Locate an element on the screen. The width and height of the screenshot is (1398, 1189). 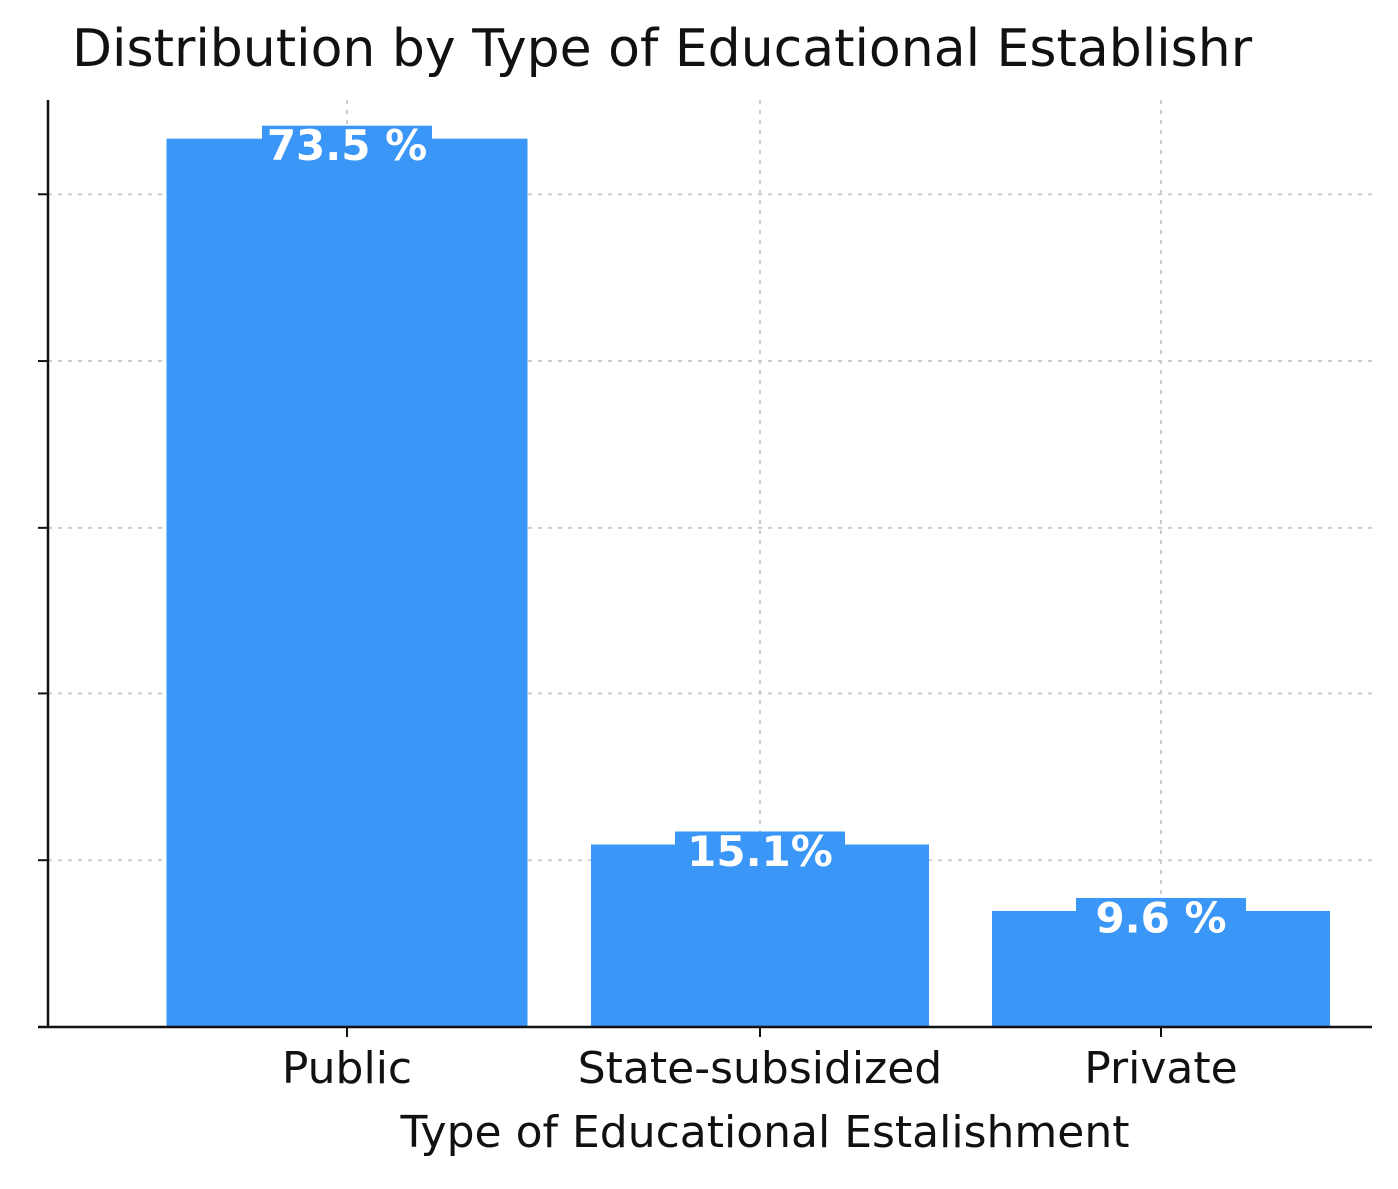
value-label: 73.5 % is located at coordinates (347, 145).